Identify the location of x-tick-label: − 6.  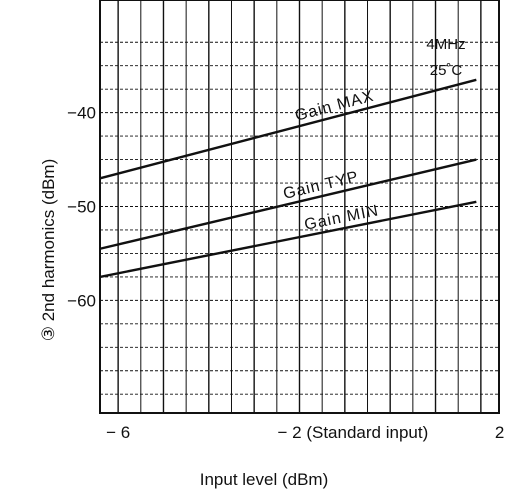
(118, 432).